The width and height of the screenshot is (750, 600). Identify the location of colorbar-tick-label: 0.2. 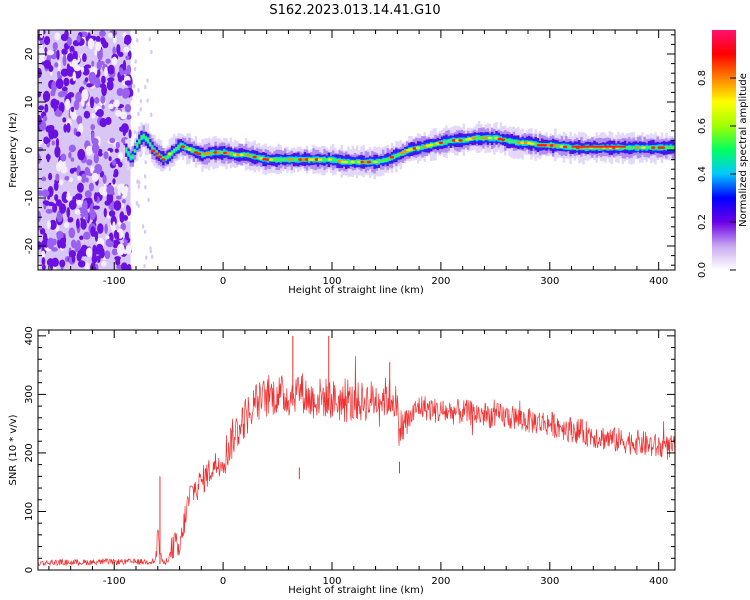
(702, 222).